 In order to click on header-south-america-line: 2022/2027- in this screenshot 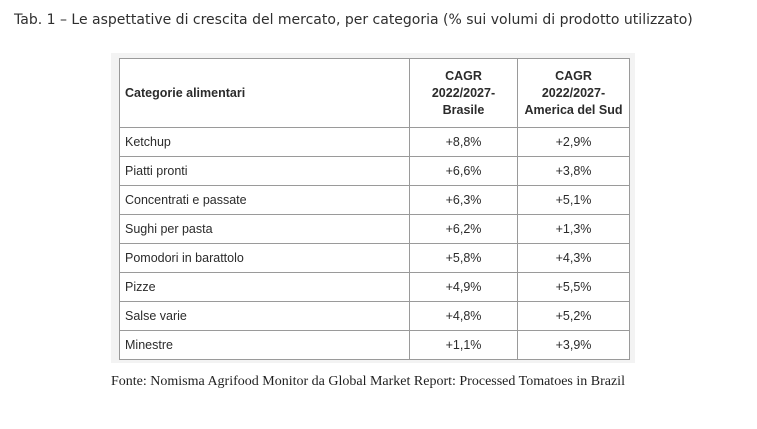, I will do `click(573, 92)`.